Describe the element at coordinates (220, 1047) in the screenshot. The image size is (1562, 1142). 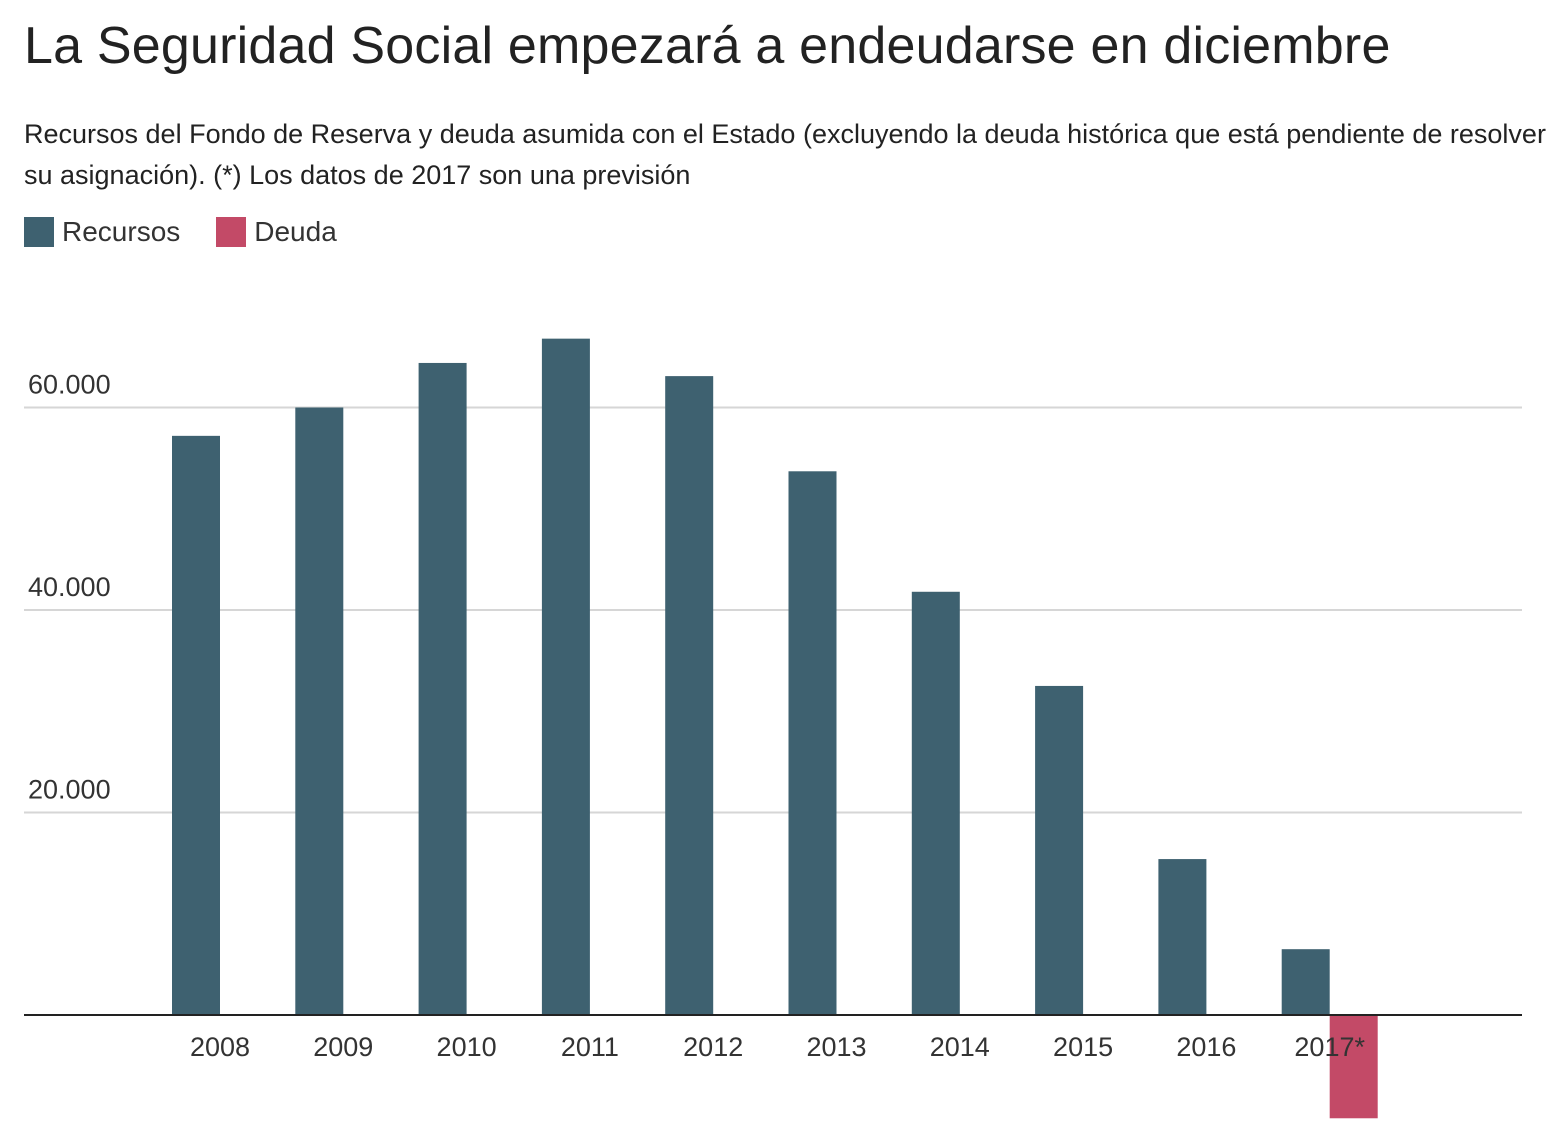
I see `x-tick-label: 2008` at that location.